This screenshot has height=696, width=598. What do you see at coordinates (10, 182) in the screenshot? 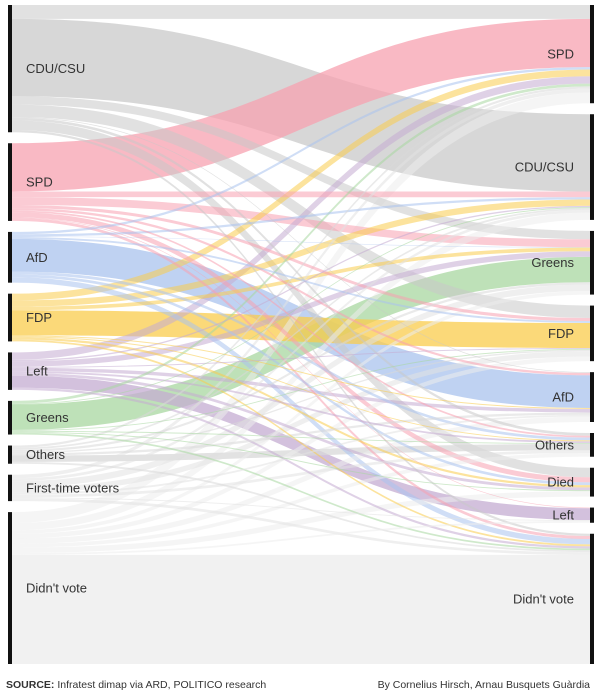
I see `source-node-spd` at bounding box center [10, 182].